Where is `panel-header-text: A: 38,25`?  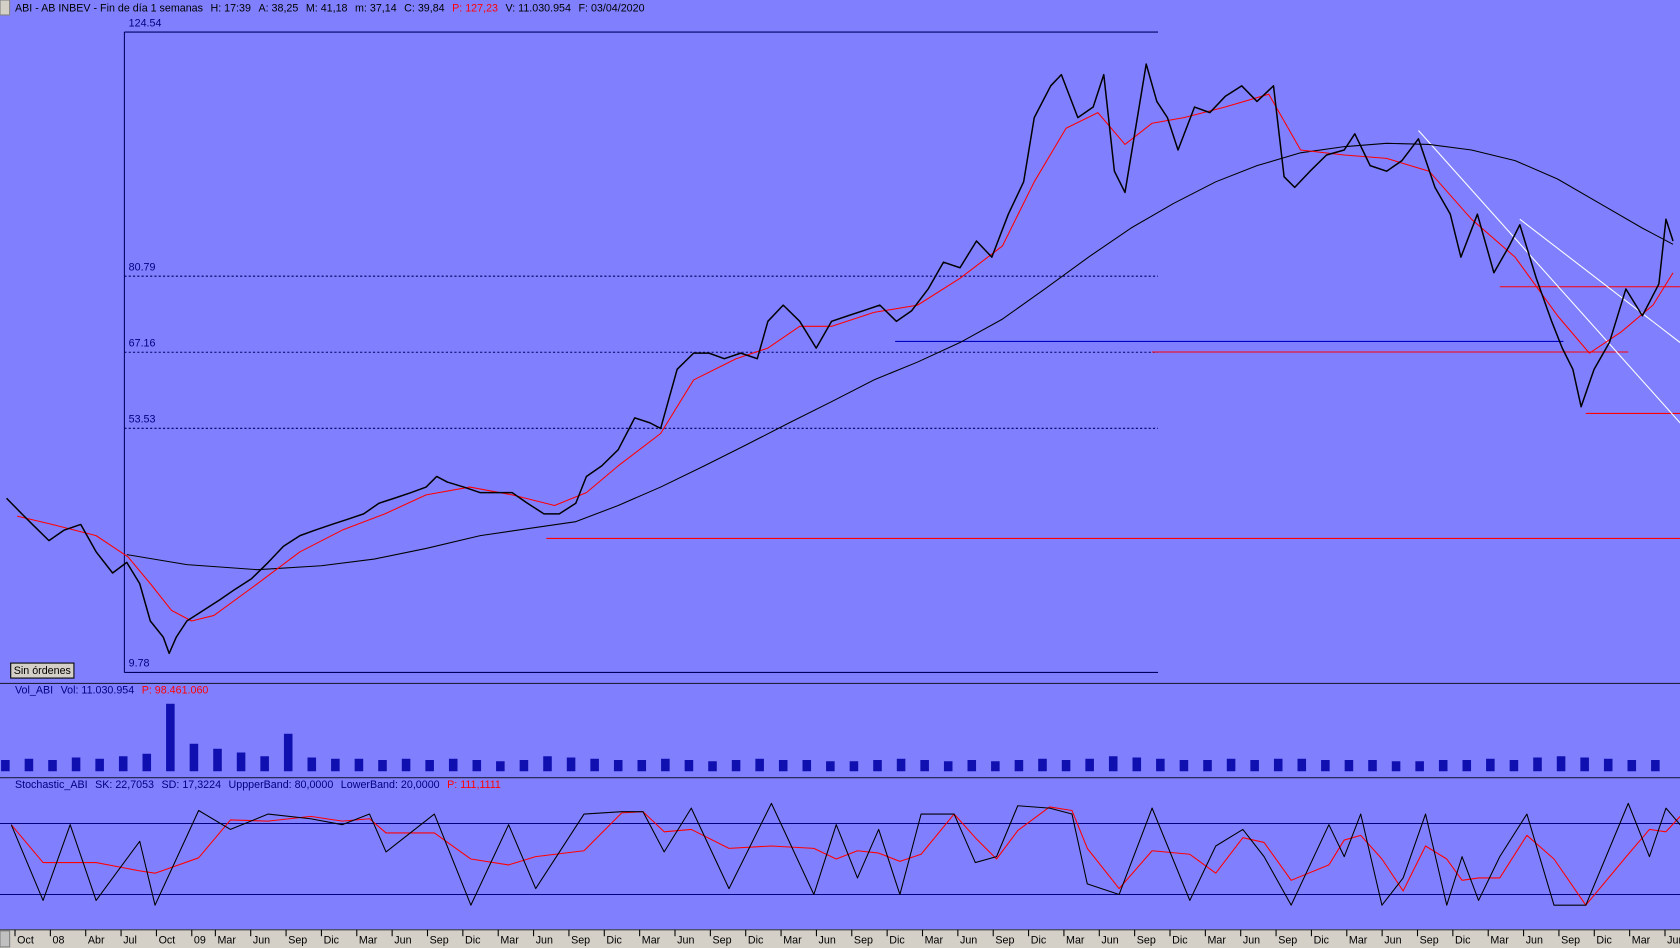
panel-header-text: A: 38,25 is located at coordinates (278, 8).